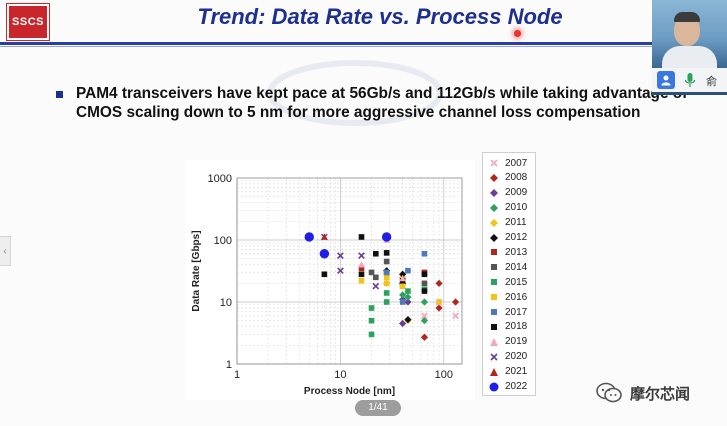 The width and height of the screenshot is (727, 426). What do you see at coordinates (237, 375) in the screenshot?
I see `x-tick-label: 1` at bounding box center [237, 375].